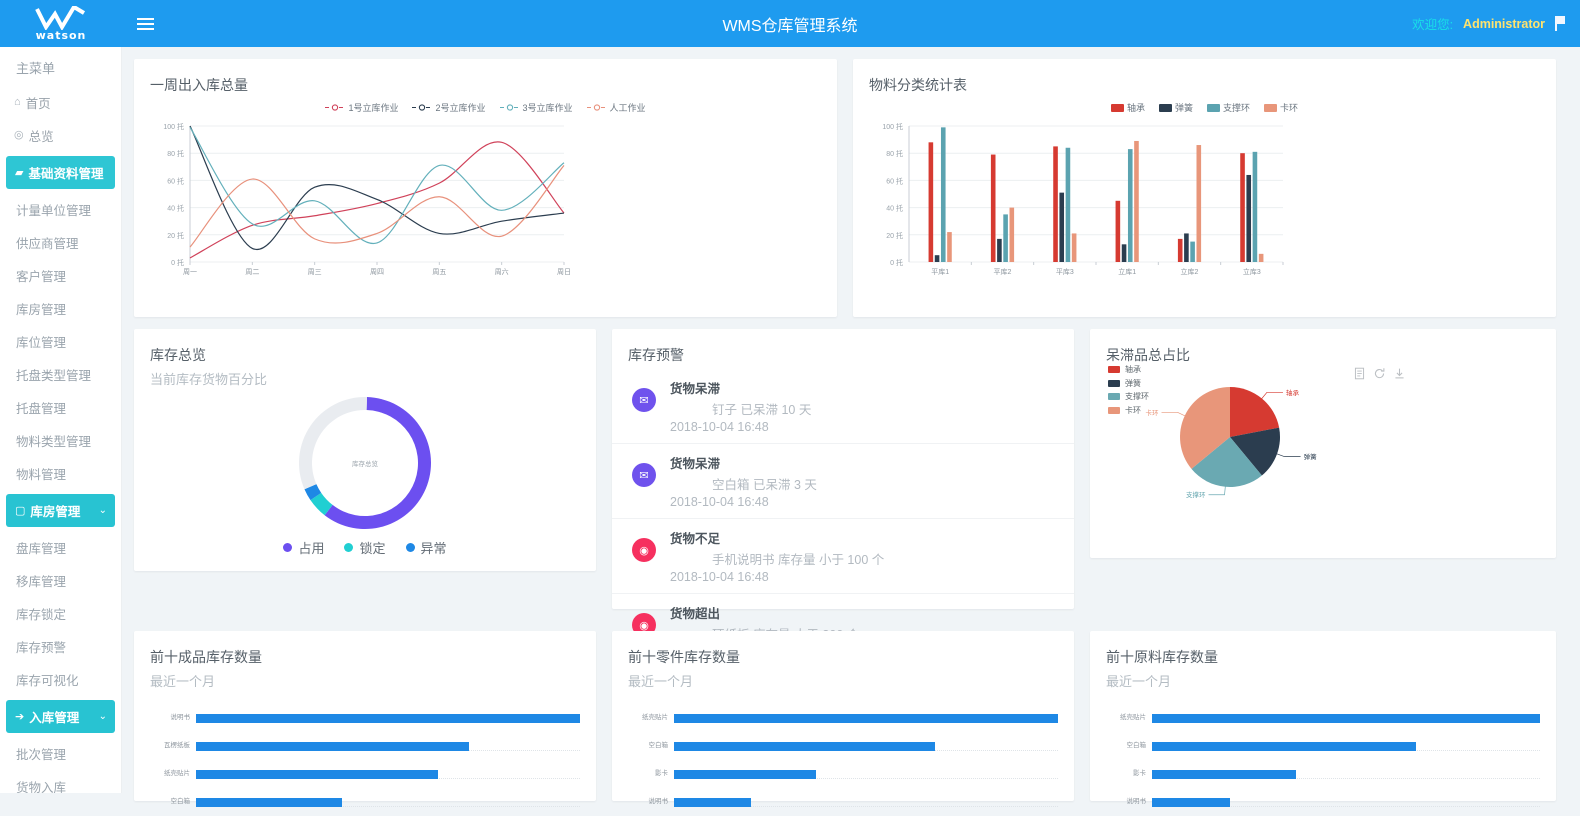 The height and width of the screenshot is (816, 1580). I want to click on legend-item: 占用, so click(303, 547).